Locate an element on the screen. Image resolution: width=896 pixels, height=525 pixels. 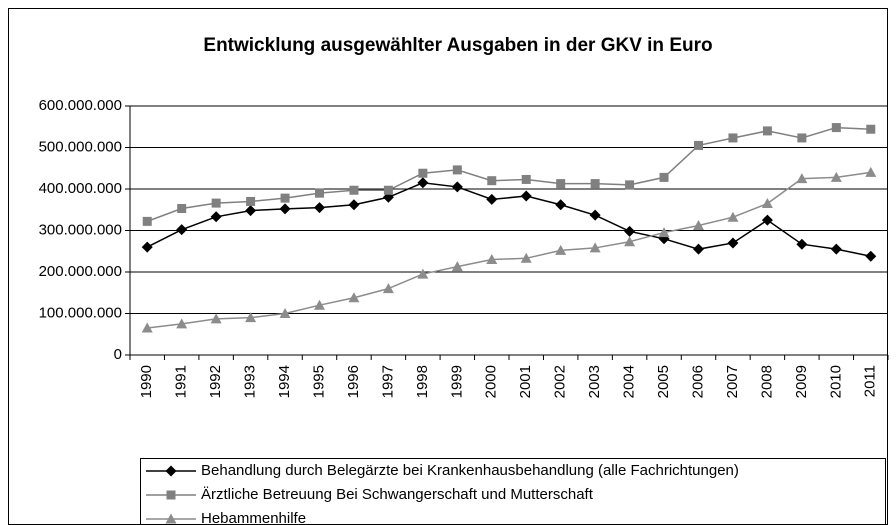
x-tick-label: 2002 is located at coordinates (560, 381).